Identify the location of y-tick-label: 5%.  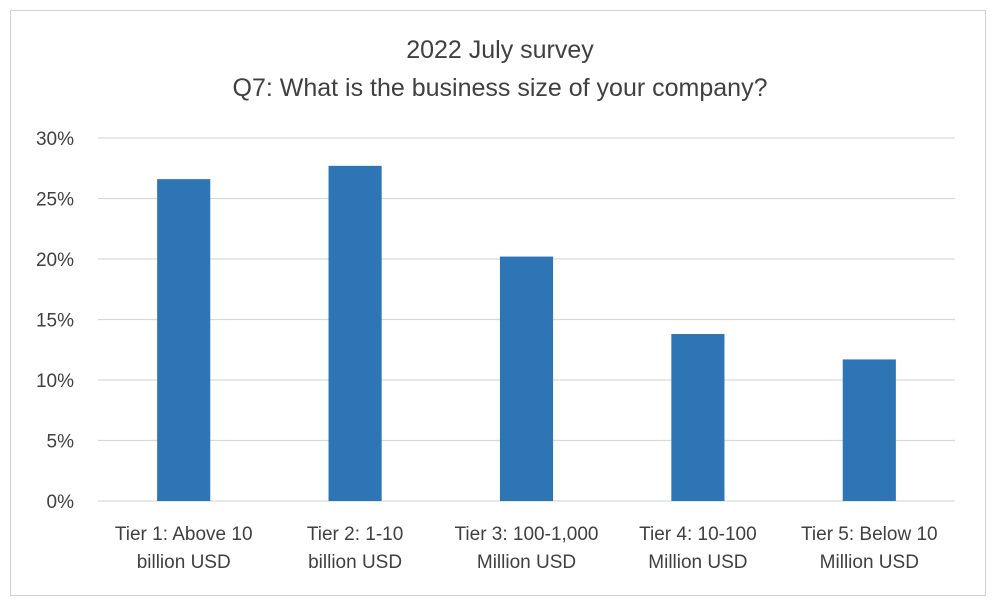
(61, 442).